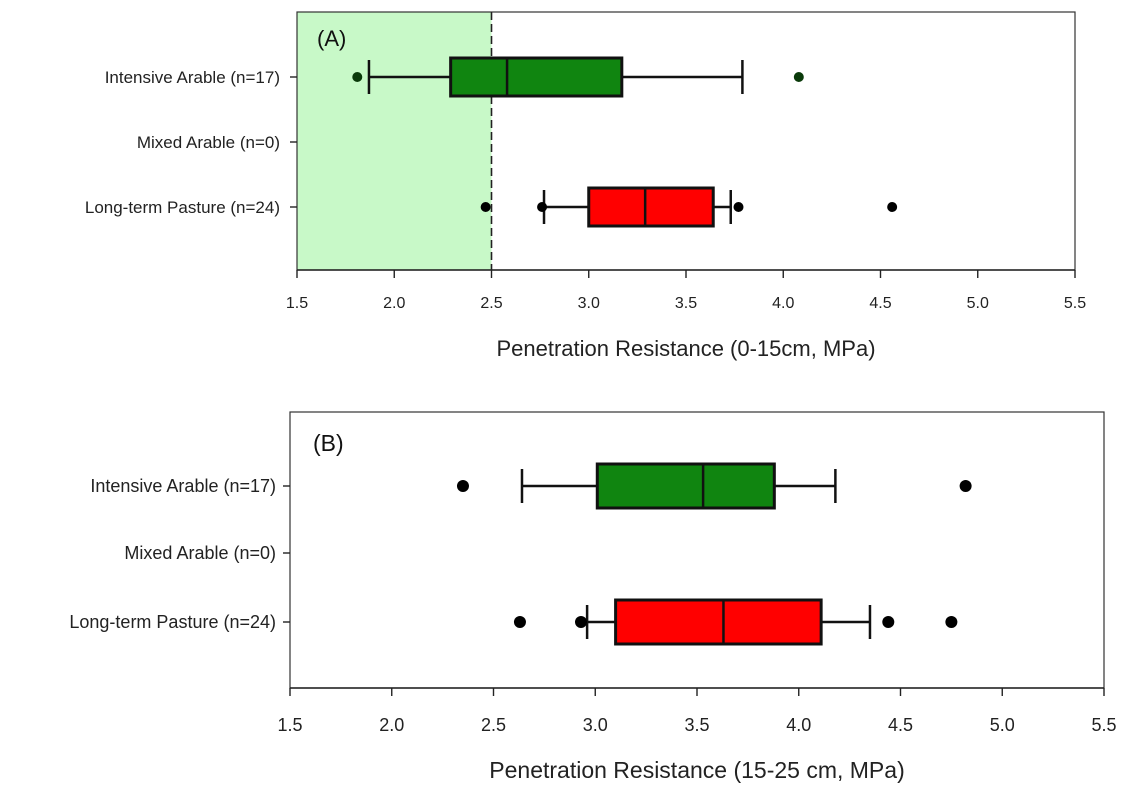 The height and width of the screenshot is (789, 1126). What do you see at coordinates (696, 770) in the screenshot?
I see `x-axis-title: Penetration Resistance (15-25 cm, MPa)` at bounding box center [696, 770].